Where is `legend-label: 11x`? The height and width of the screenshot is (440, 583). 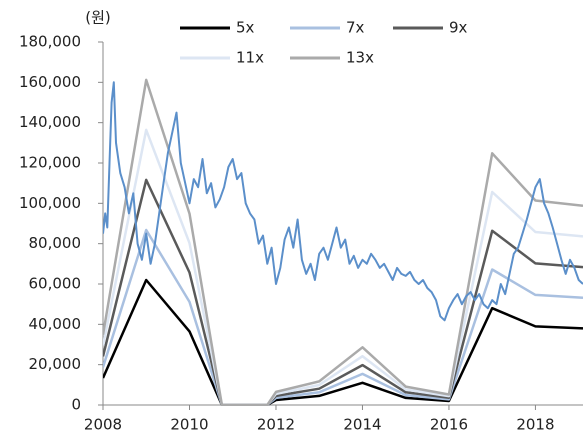 legend-label: 11x is located at coordinates (250, 58).